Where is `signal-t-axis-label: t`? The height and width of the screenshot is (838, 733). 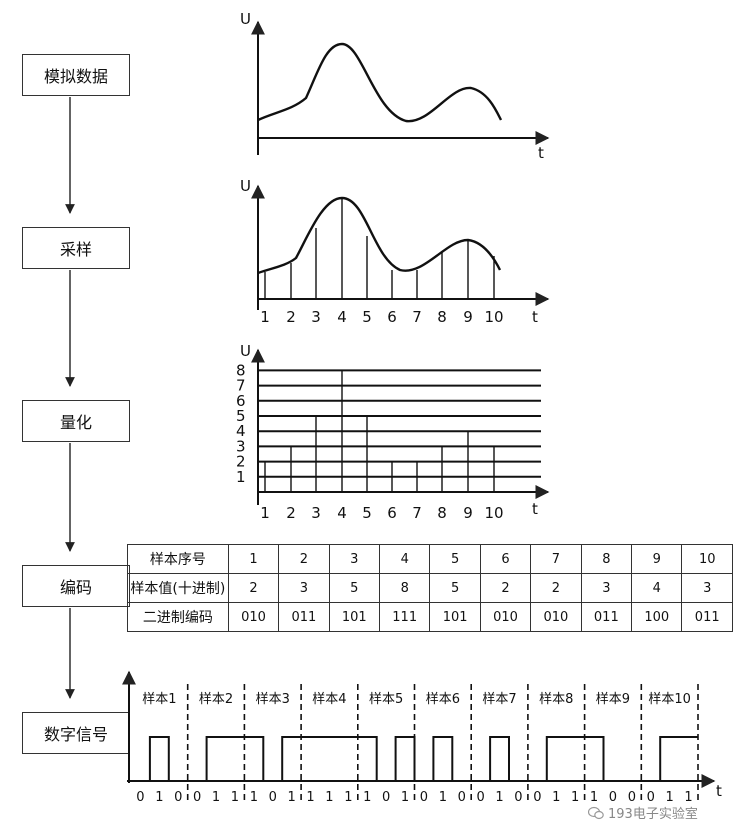
signal-t-axis-label: t is located at coordinates (719, 791).